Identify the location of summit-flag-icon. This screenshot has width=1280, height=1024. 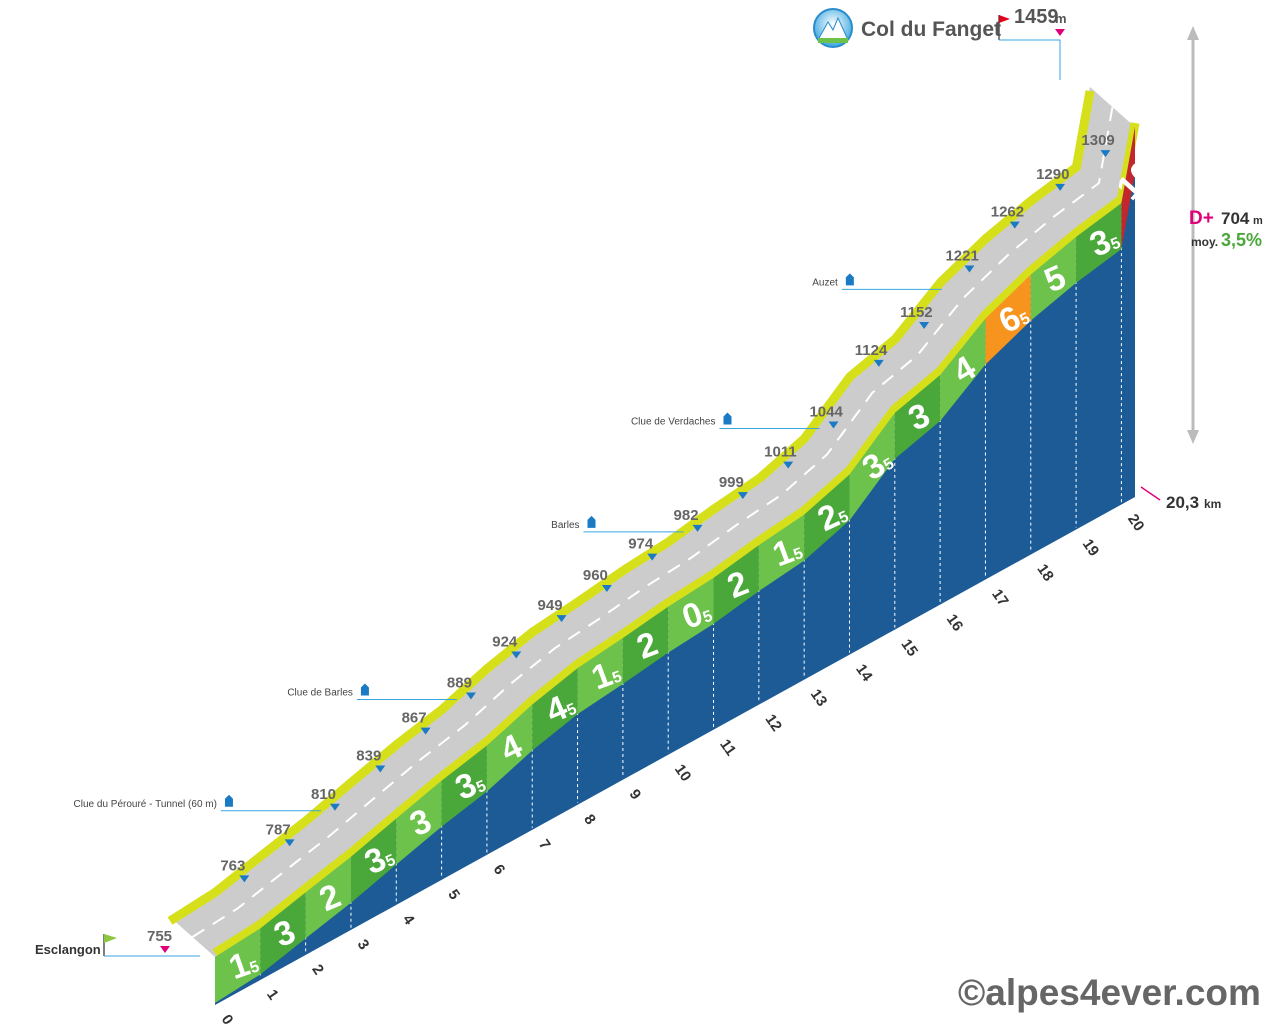
(1004, 27).